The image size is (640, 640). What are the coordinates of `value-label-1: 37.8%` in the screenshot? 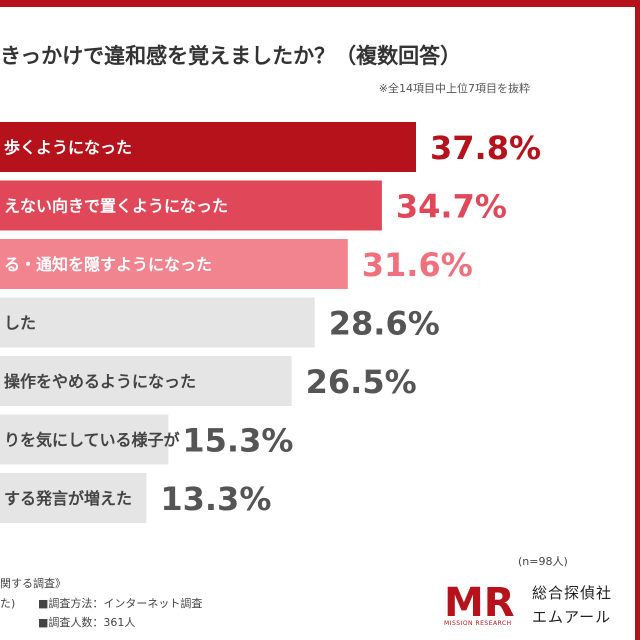 It's located at (485, 148).